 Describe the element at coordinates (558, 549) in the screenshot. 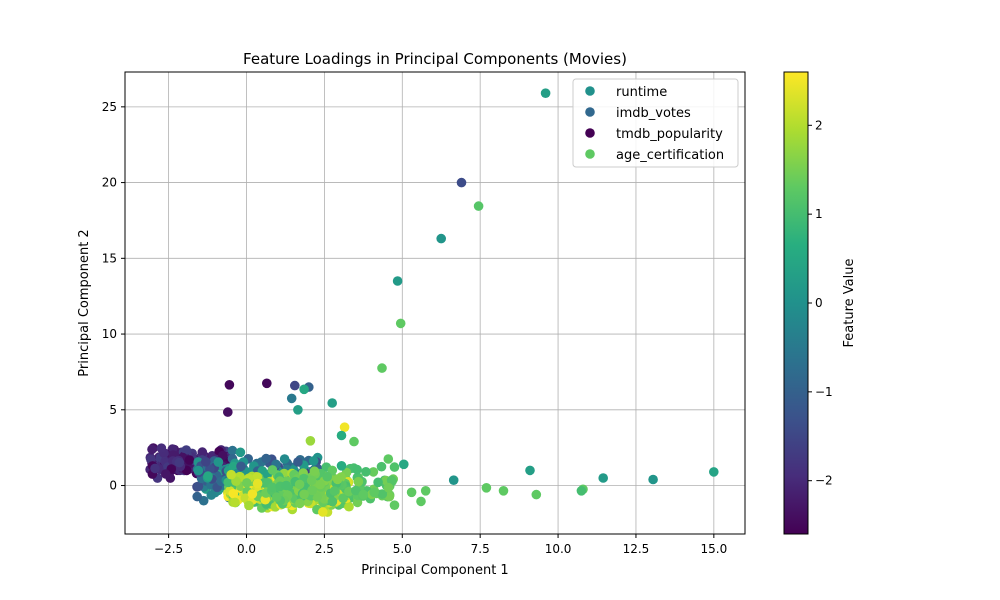

I see `x-tick-label: 10.0` at that location.